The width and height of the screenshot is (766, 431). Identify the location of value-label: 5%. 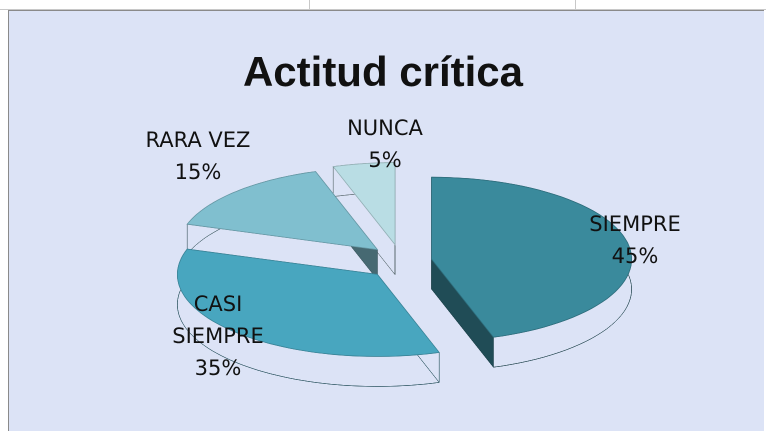
(385, 160).